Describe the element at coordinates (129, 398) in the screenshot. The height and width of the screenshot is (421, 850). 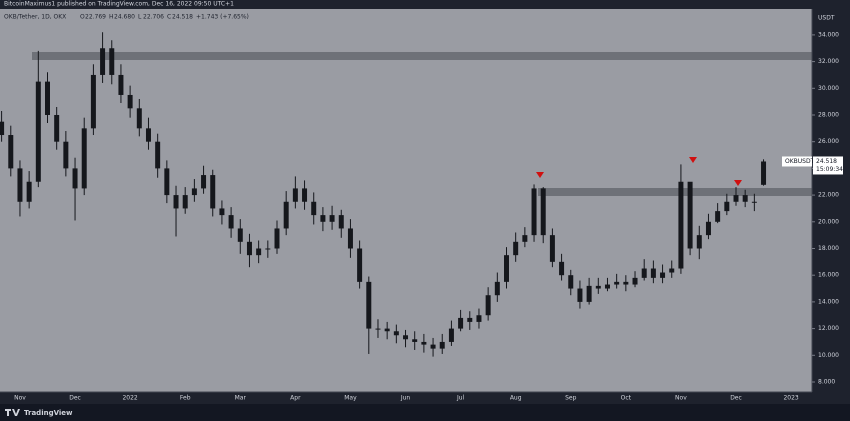
I see `x-tick-label: 2022` at that location.